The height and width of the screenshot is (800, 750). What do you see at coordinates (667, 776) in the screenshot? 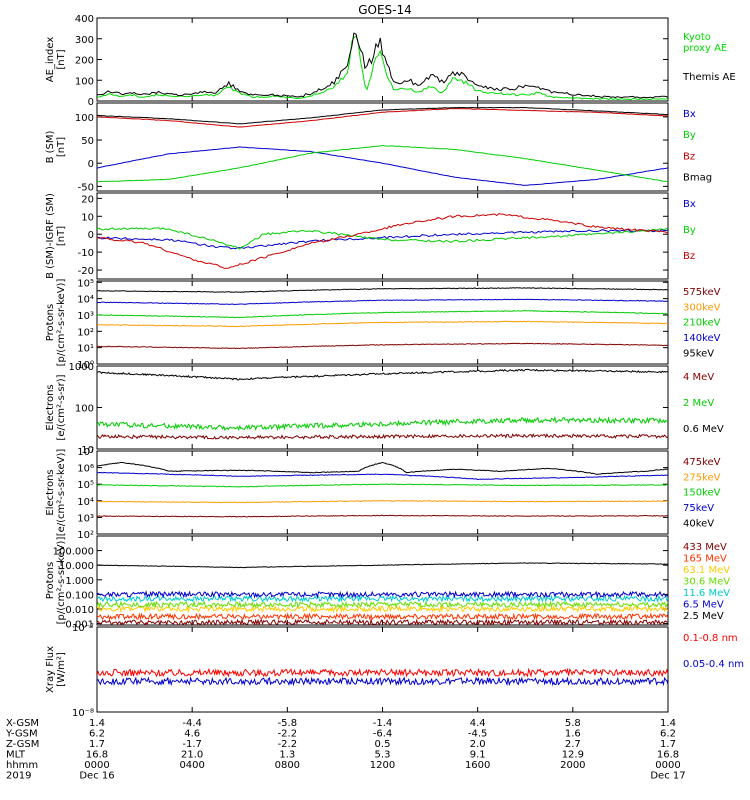
I see `x-cell: Dec 17` at bounding box center [667, 776].